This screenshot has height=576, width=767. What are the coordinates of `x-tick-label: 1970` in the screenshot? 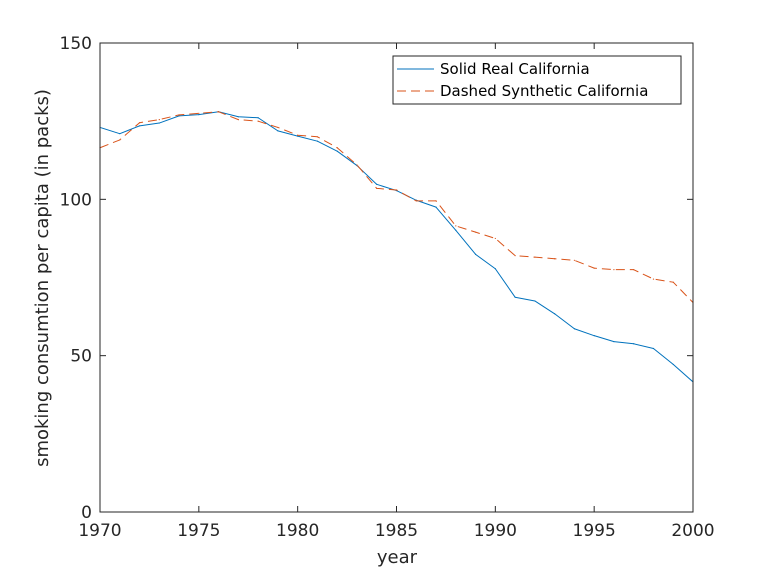 It's located at (99, 531).